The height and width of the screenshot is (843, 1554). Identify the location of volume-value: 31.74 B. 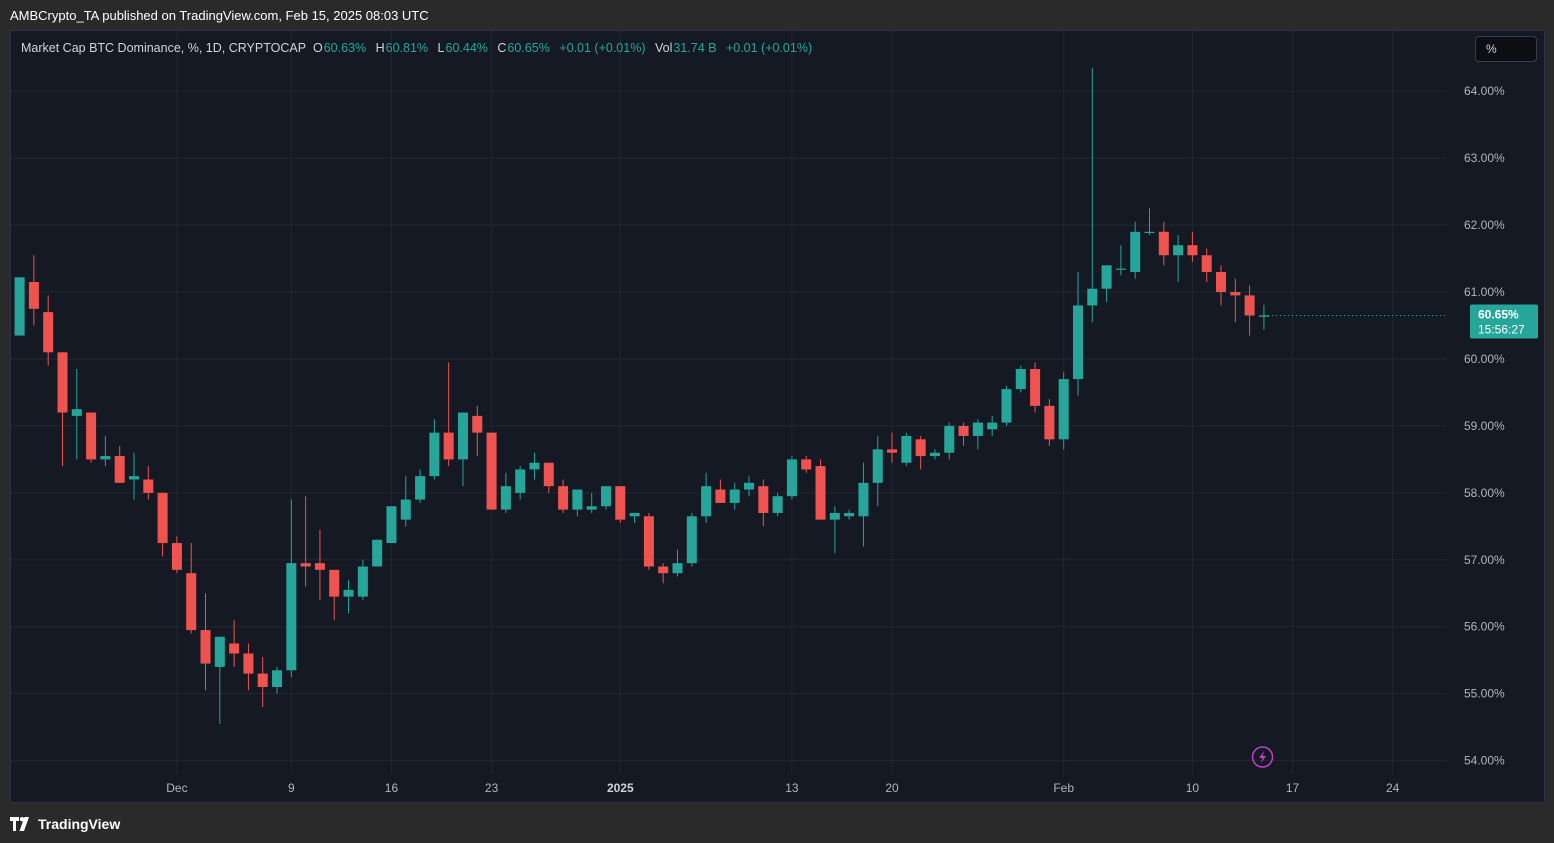
(695, 48).